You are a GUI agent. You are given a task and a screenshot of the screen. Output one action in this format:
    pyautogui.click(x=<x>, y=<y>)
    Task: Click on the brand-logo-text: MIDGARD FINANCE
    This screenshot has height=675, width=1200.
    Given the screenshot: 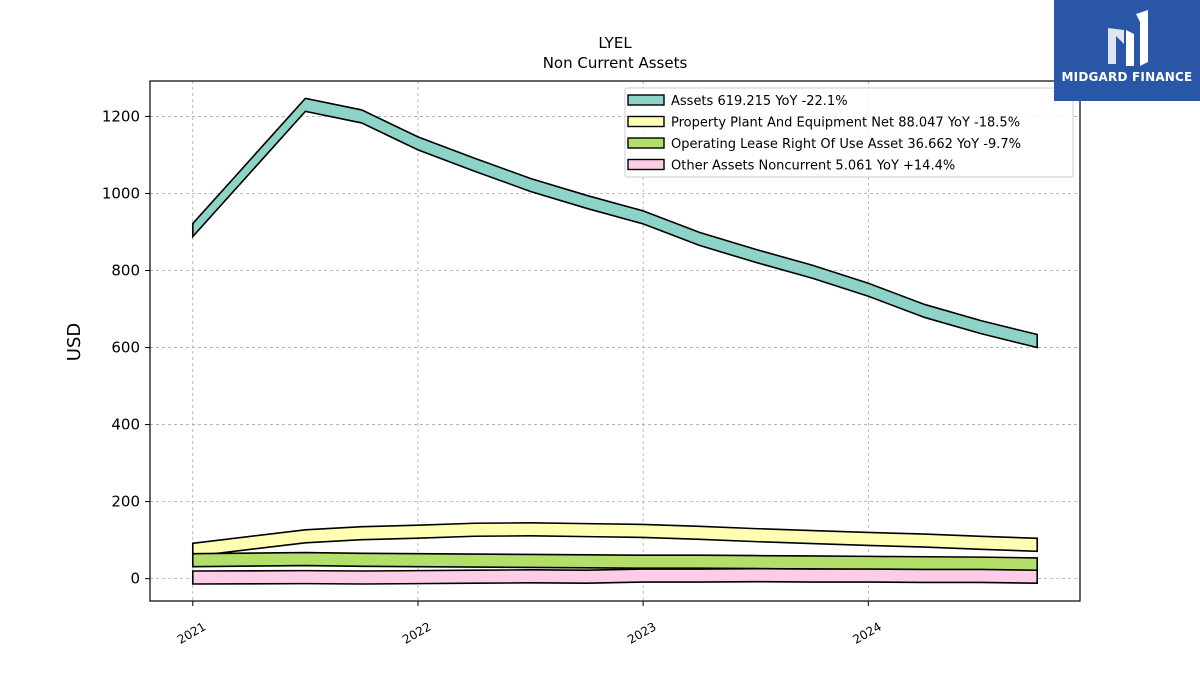 What is the action you would take?
    pyautogui.click(x=1127, y=77)
    